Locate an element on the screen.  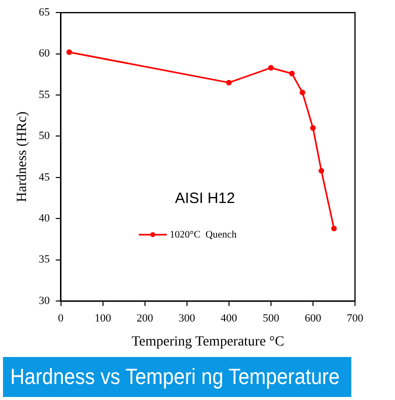
x-tick-label: 500 is located at coordinates (271, 318).